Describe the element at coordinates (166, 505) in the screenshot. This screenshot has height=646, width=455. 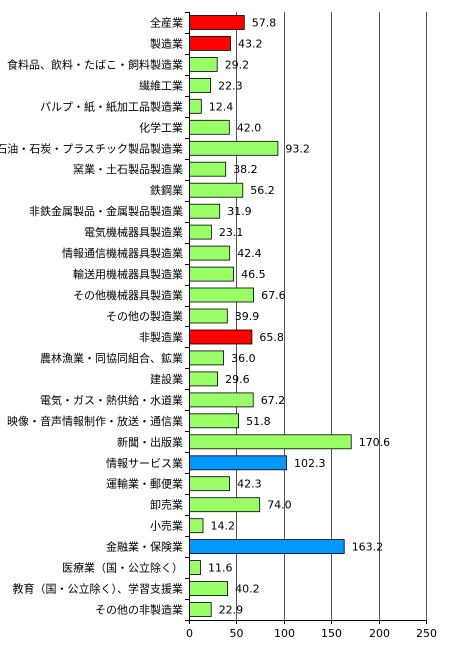
I see `category-label-23: 卸売業` at that location.